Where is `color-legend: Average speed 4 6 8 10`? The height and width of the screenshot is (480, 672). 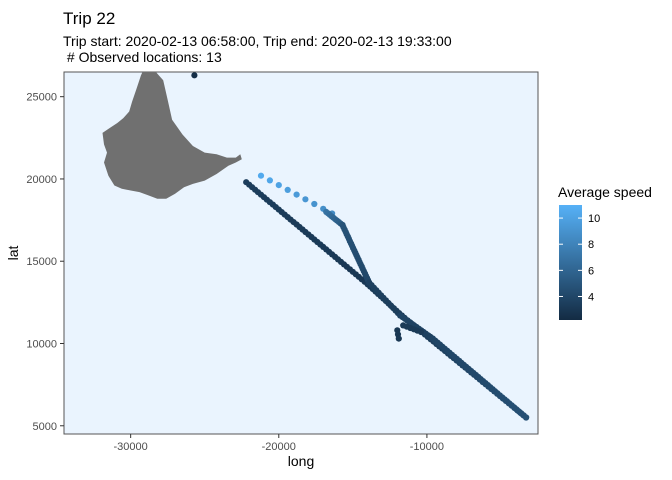 color-legend: Average speed 4 6 8 10 is located at coordinates (605, 252).